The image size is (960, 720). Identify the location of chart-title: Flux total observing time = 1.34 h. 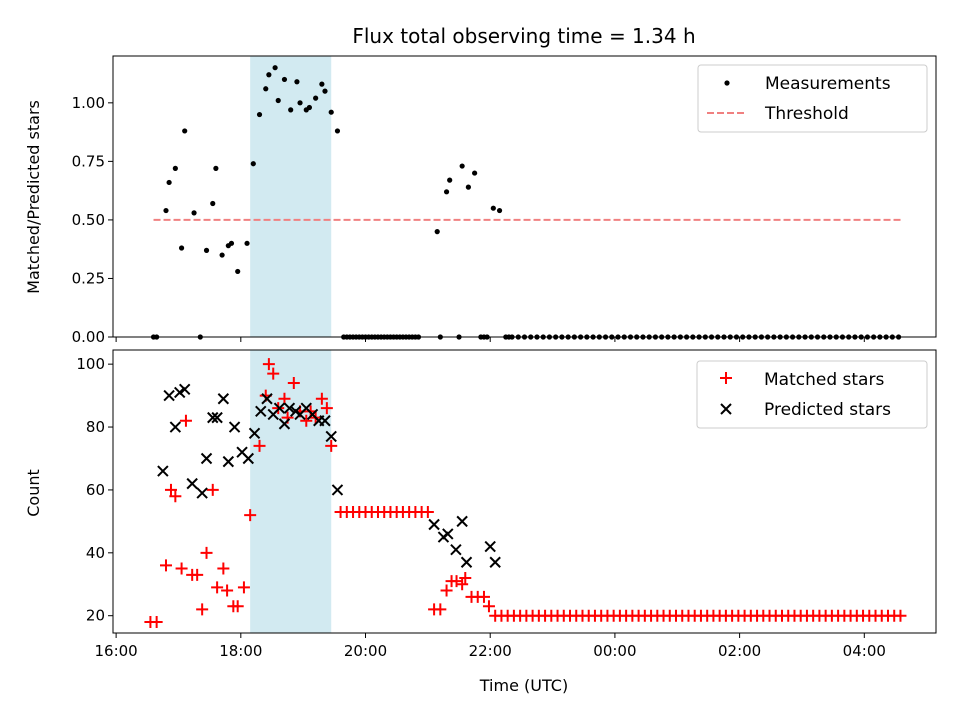
(523, 36).